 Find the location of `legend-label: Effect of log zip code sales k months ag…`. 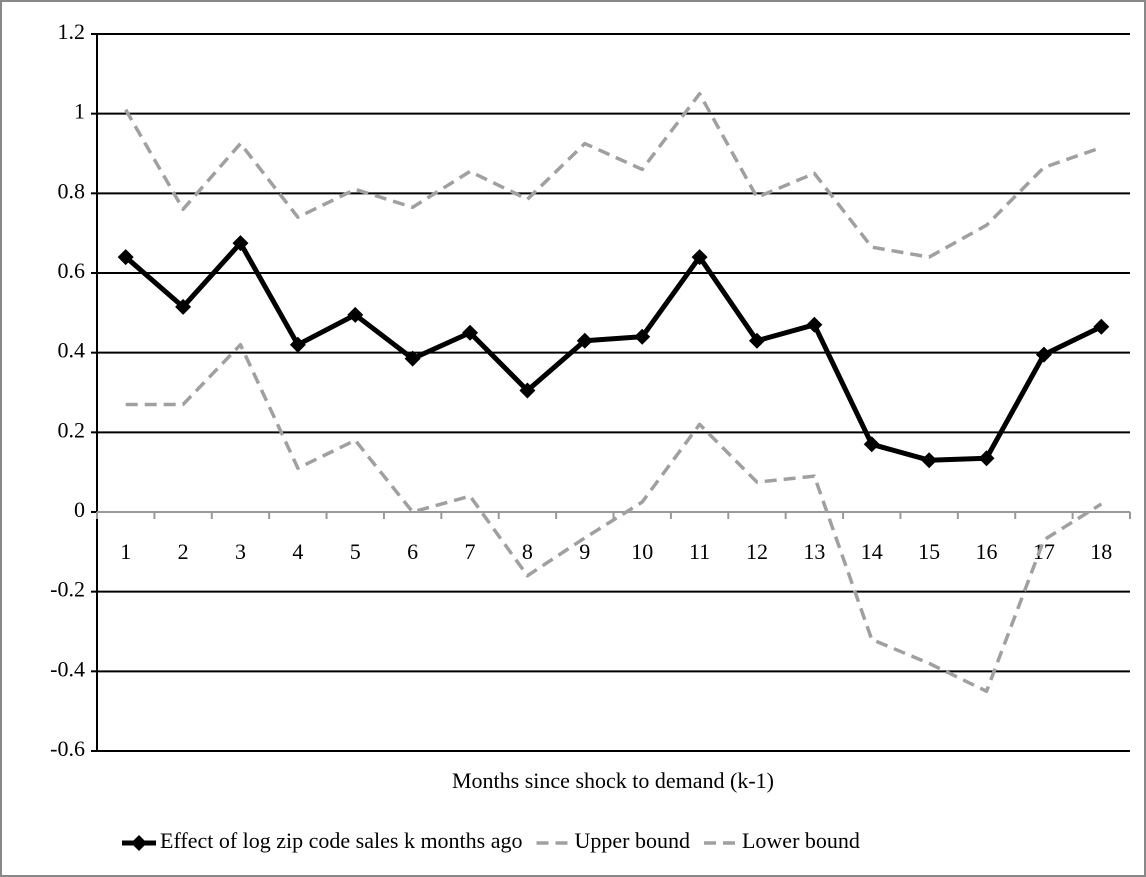

legend-label: Effect of log zip code sales k months ag… is located at coordinates (341, 840).